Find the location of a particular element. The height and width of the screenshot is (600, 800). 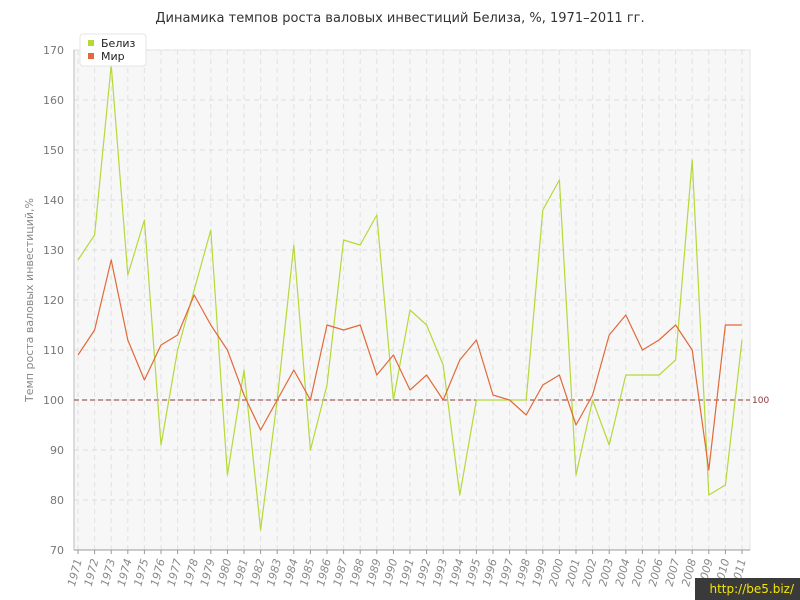

y-tick-label: 110 is located at coordinates (53, 350).